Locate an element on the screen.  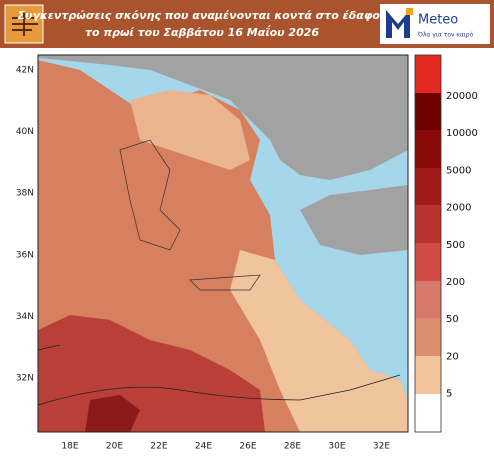
colorbar-label: 10000 is located at coordinates (462, 133).